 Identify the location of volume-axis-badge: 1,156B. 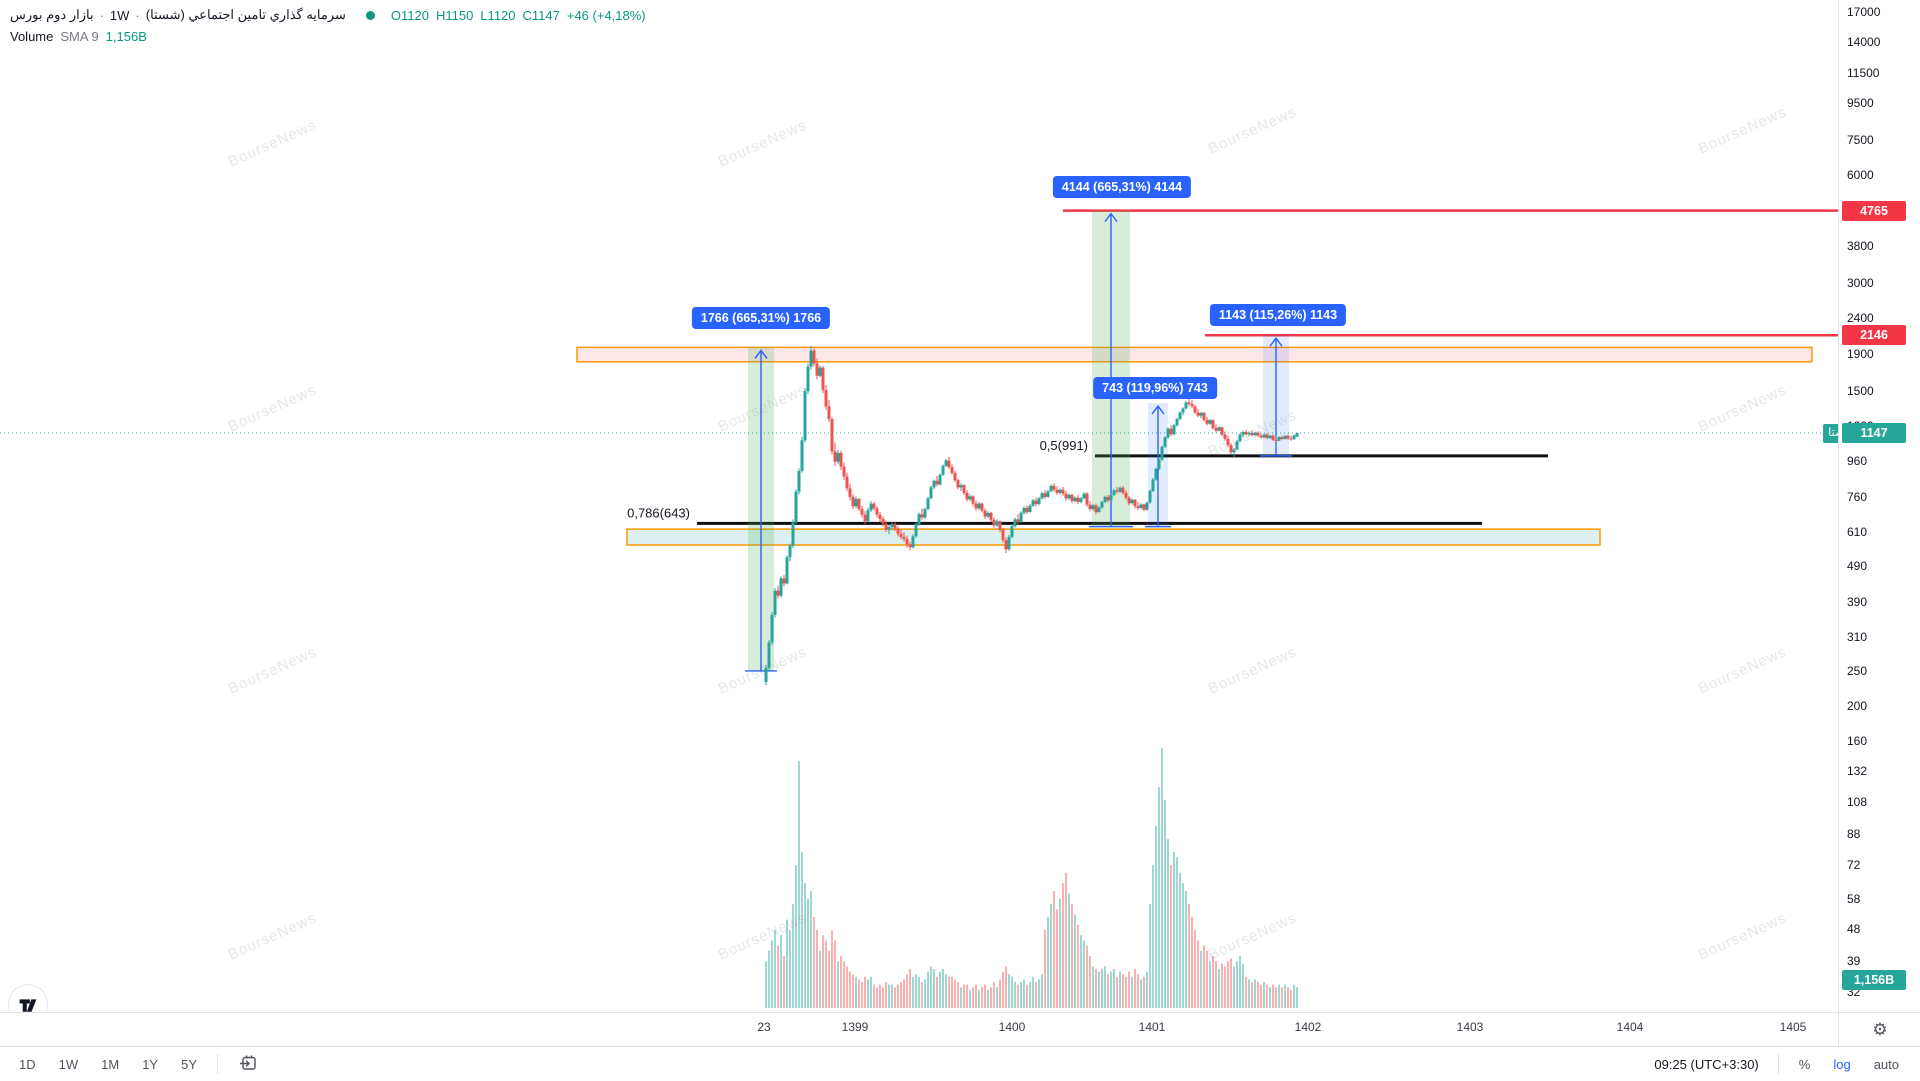
(1874, 980).